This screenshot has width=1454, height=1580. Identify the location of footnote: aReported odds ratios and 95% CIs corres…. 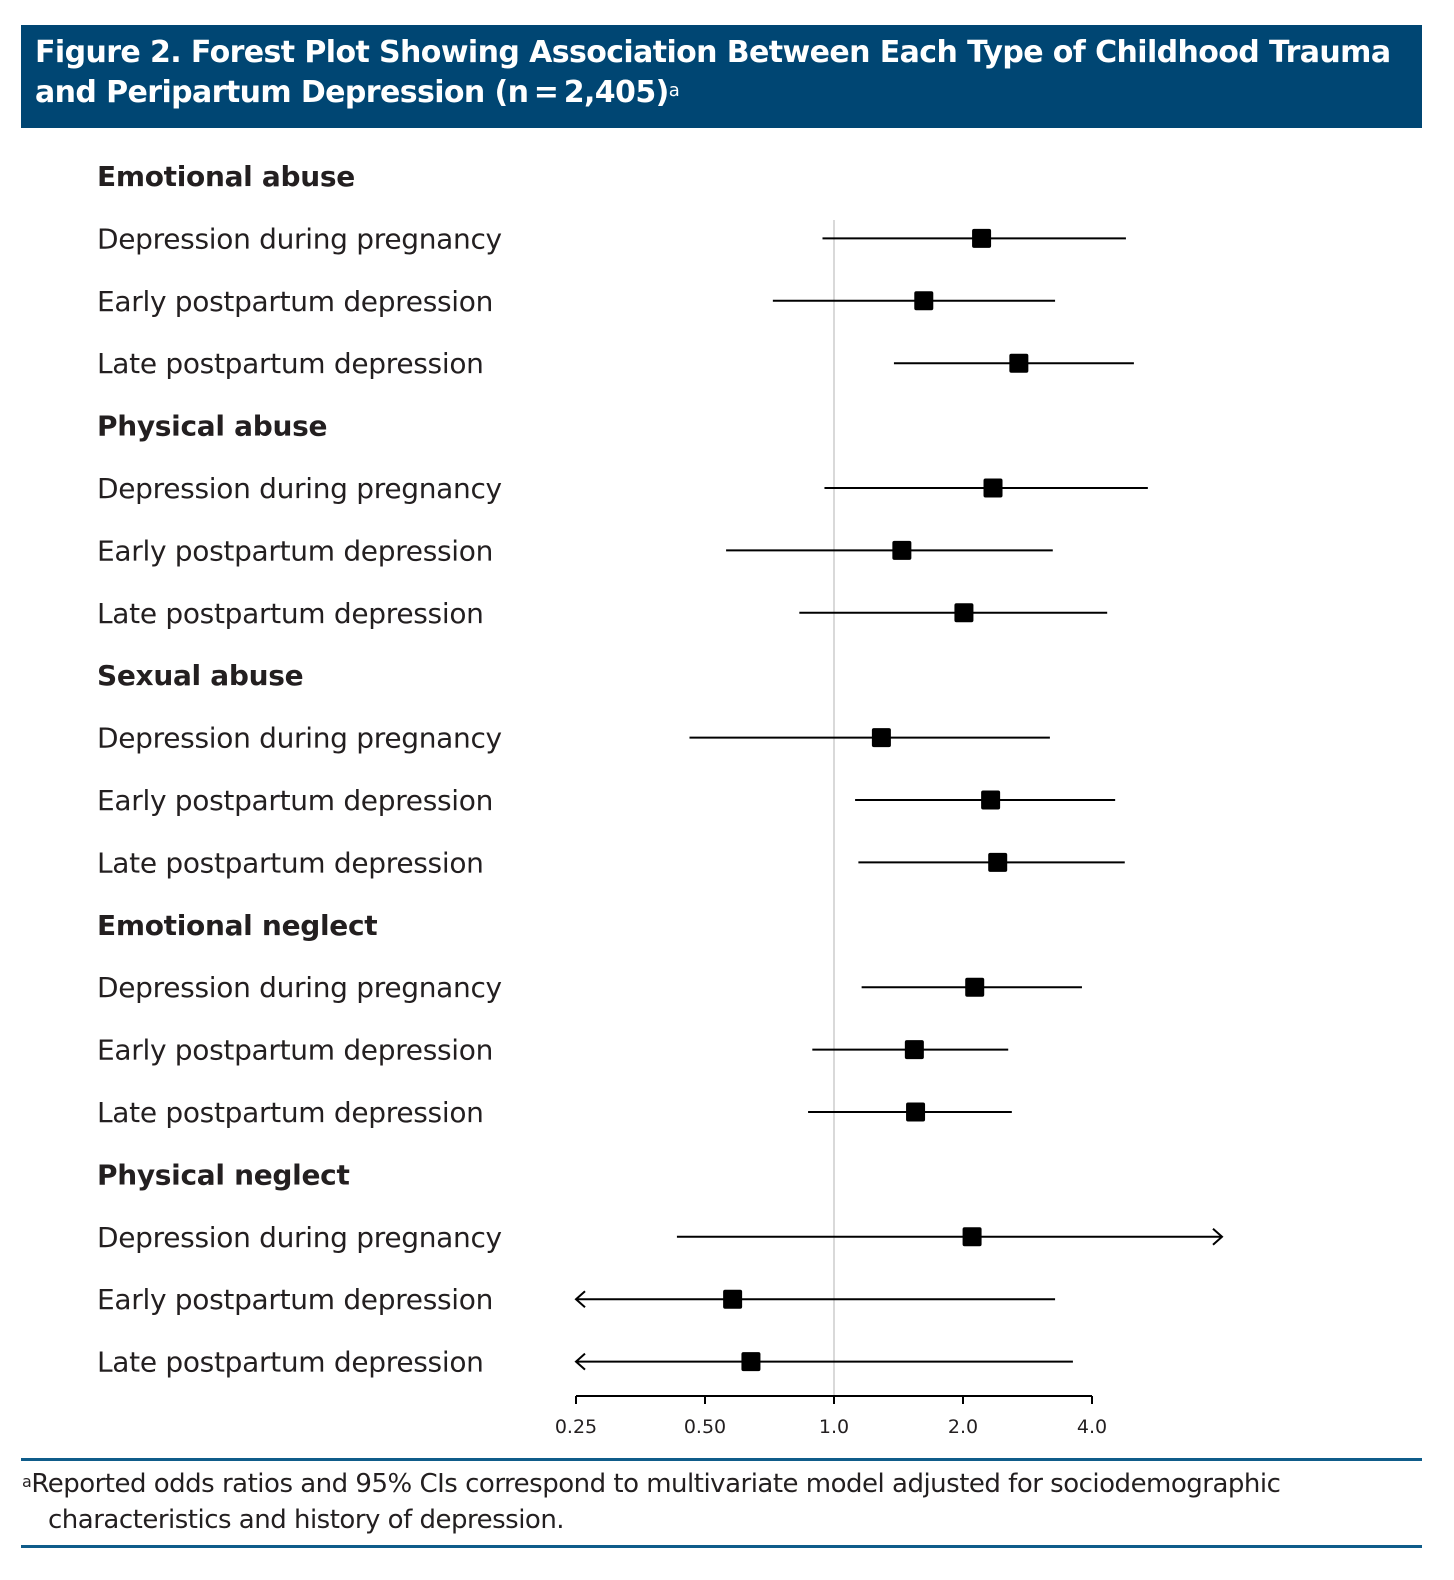
(717, 1502).